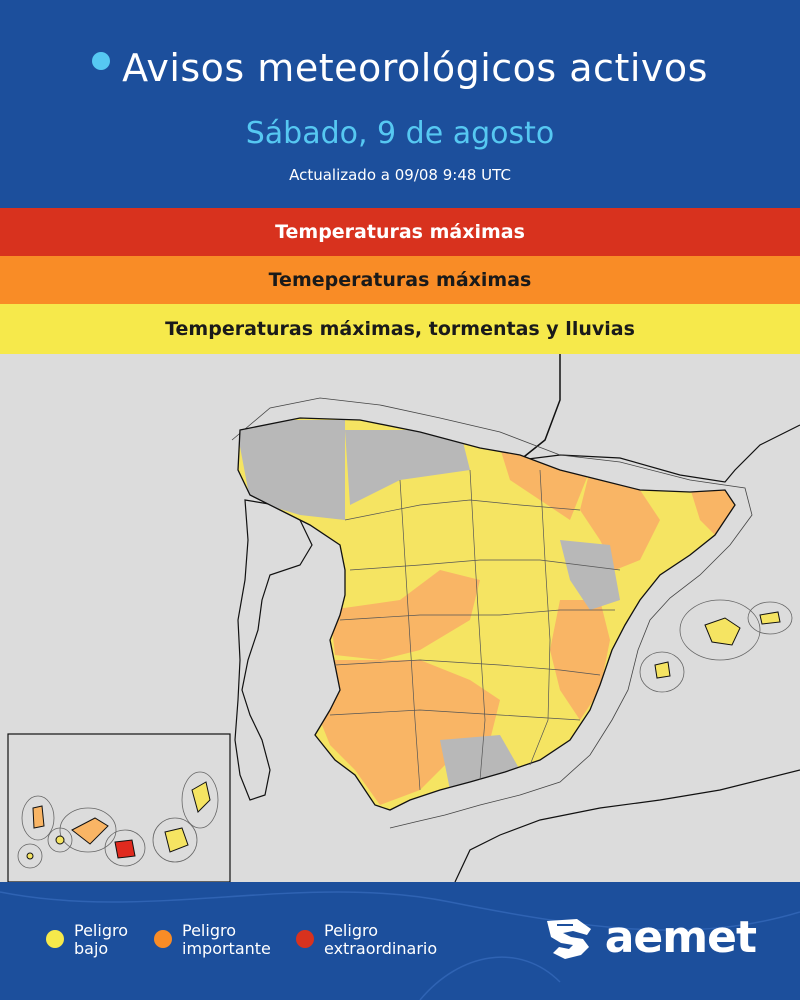  Describe the element at coordinates (540, 407) in the screenshot. I see `france-coast-line` at that location.